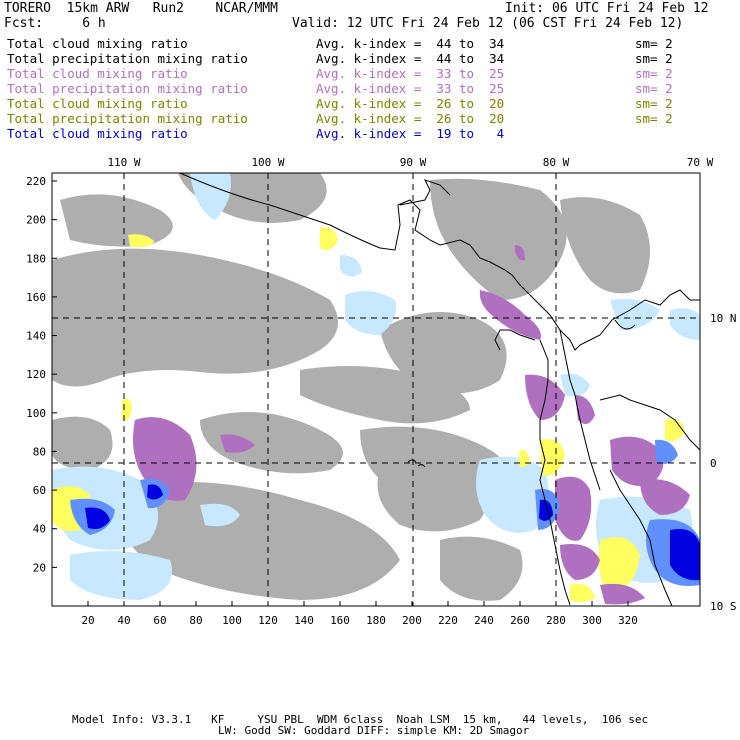  What do you see at coordinates (628, 620) in the screenshot?
I see `x-tick-label: 320` at bounding box center [628, 620].